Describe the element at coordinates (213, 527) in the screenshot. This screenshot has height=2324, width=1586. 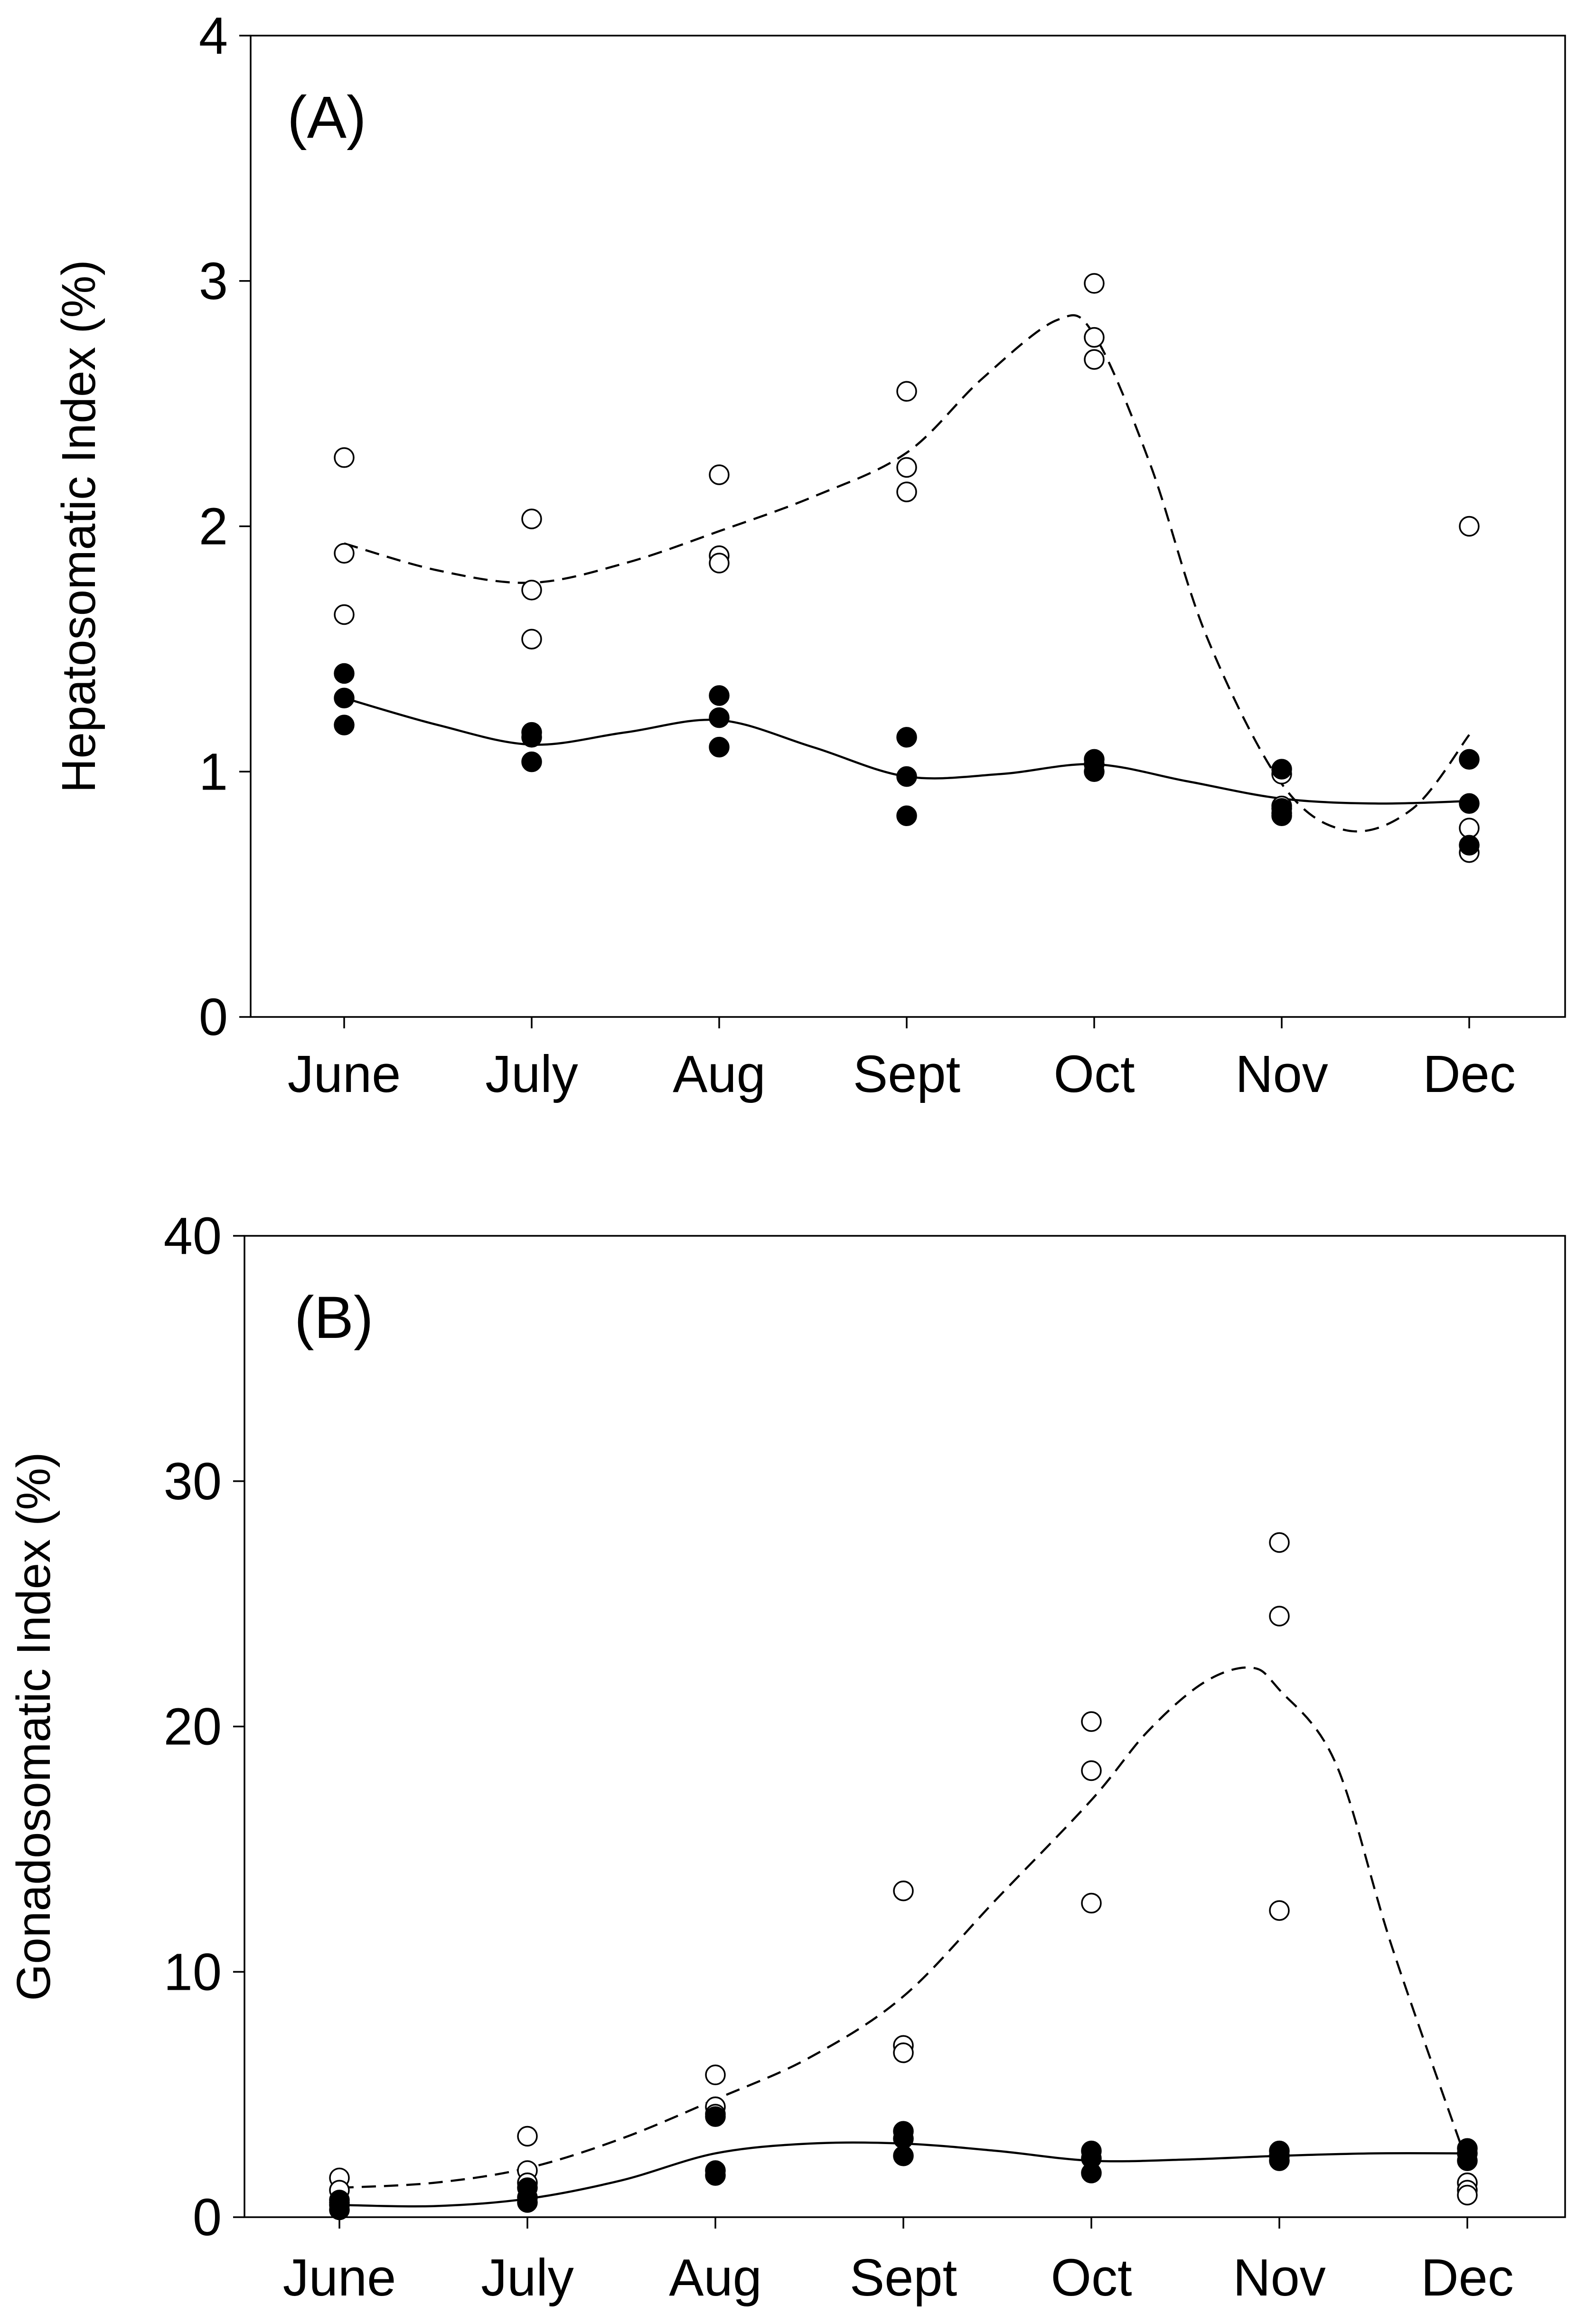
I see `y-tick-label: 2` at that location.